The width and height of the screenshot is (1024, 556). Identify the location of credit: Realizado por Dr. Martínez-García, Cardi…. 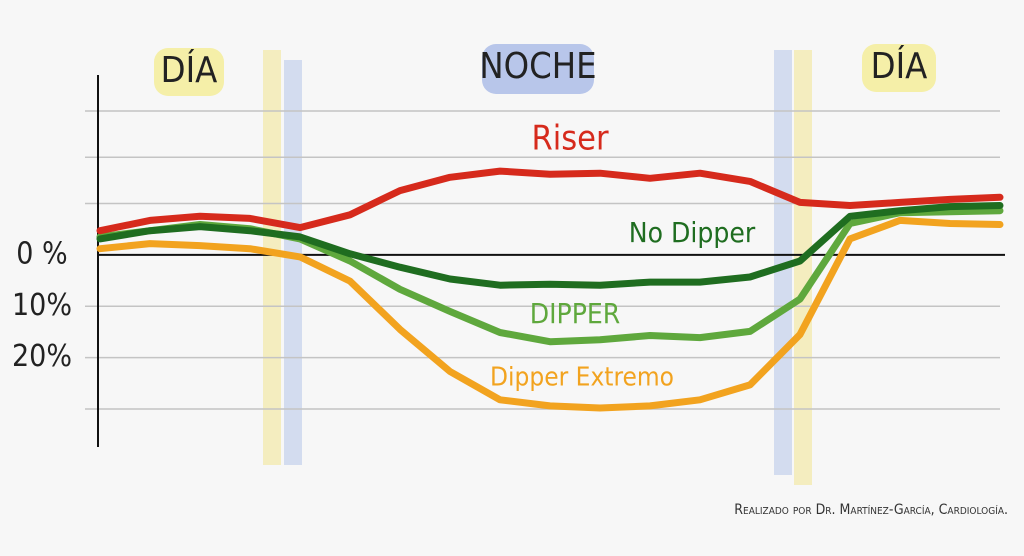
(871, 510).